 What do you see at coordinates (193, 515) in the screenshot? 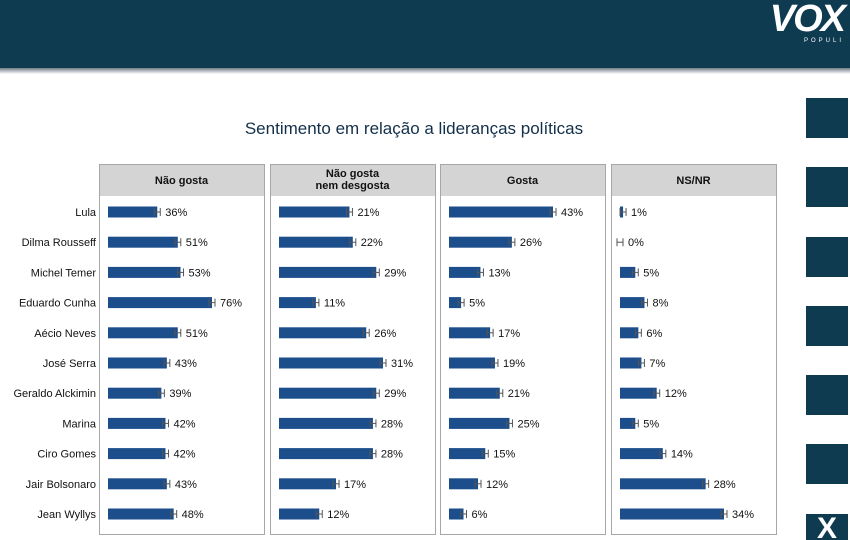
I see `data-label: 48%` at bounding box center [193, 515].